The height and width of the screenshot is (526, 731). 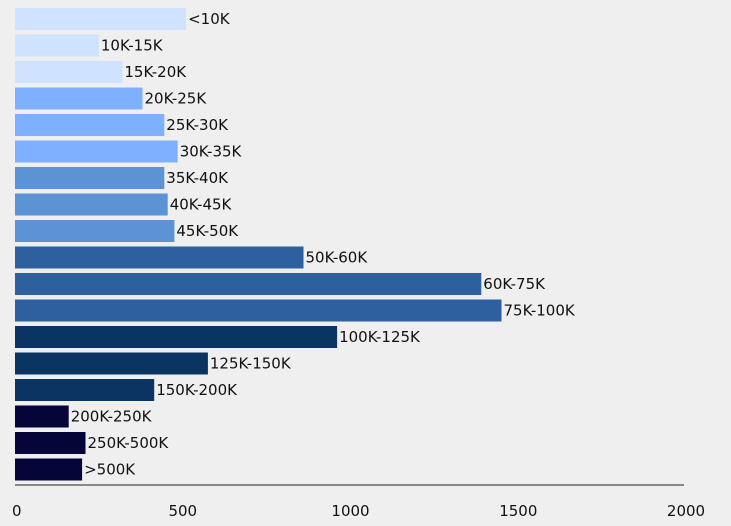 What do you see at coordinates (201, 205) in the screenshot?
I see `bar-label-40K-45K: 40K-45K` at bounding box center [201, 205].